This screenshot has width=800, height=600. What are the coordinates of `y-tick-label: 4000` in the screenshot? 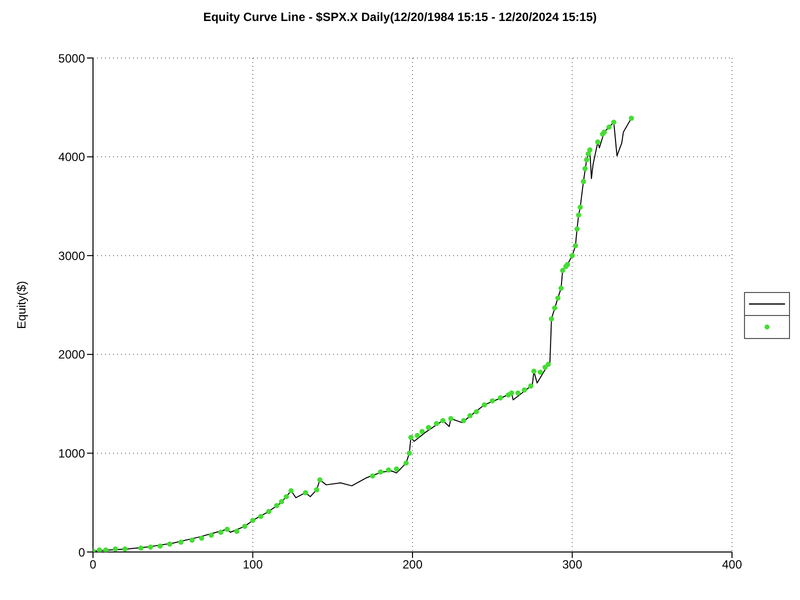 It's located at (72, 157).